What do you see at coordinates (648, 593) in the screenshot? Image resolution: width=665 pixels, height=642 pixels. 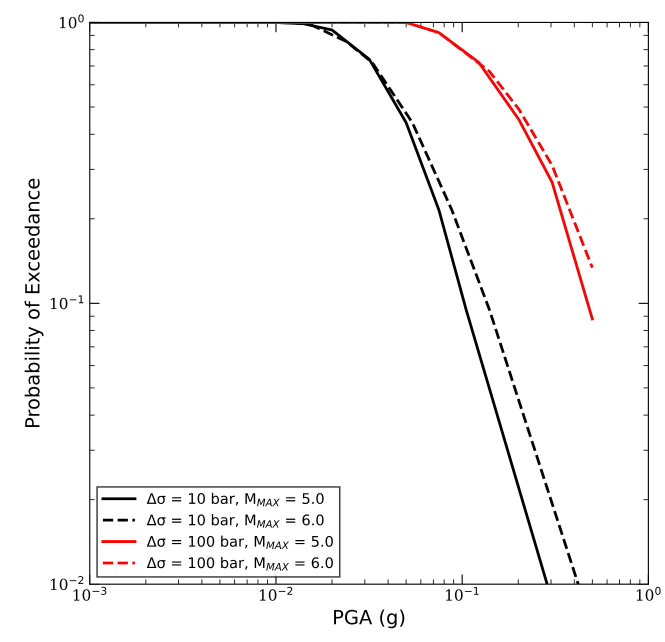 I see `x-tick-label: 10$^{0}$` at bounding box center [648, 593].